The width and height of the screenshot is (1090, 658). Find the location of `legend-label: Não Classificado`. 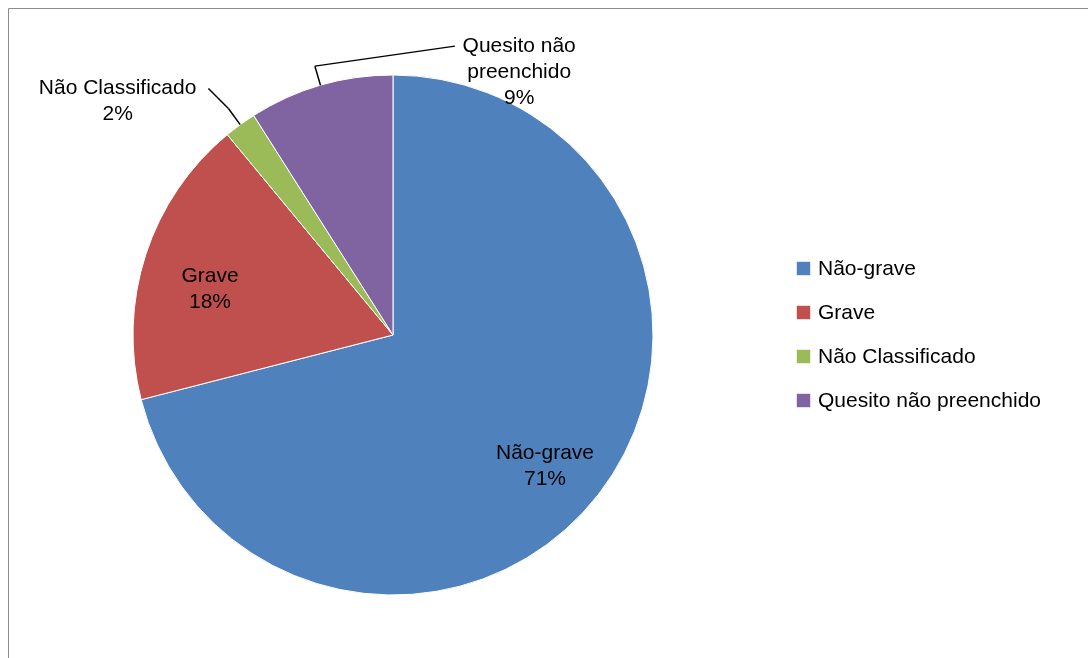

legend-label: Não Classificado is located at coordinates (897, 355).